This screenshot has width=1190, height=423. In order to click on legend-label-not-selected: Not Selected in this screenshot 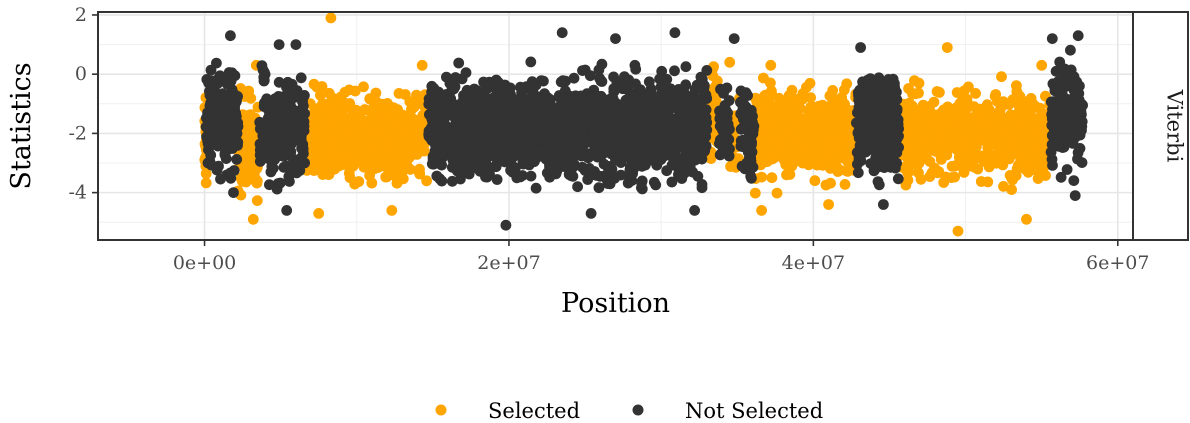, I will do `click(754, 411)`.